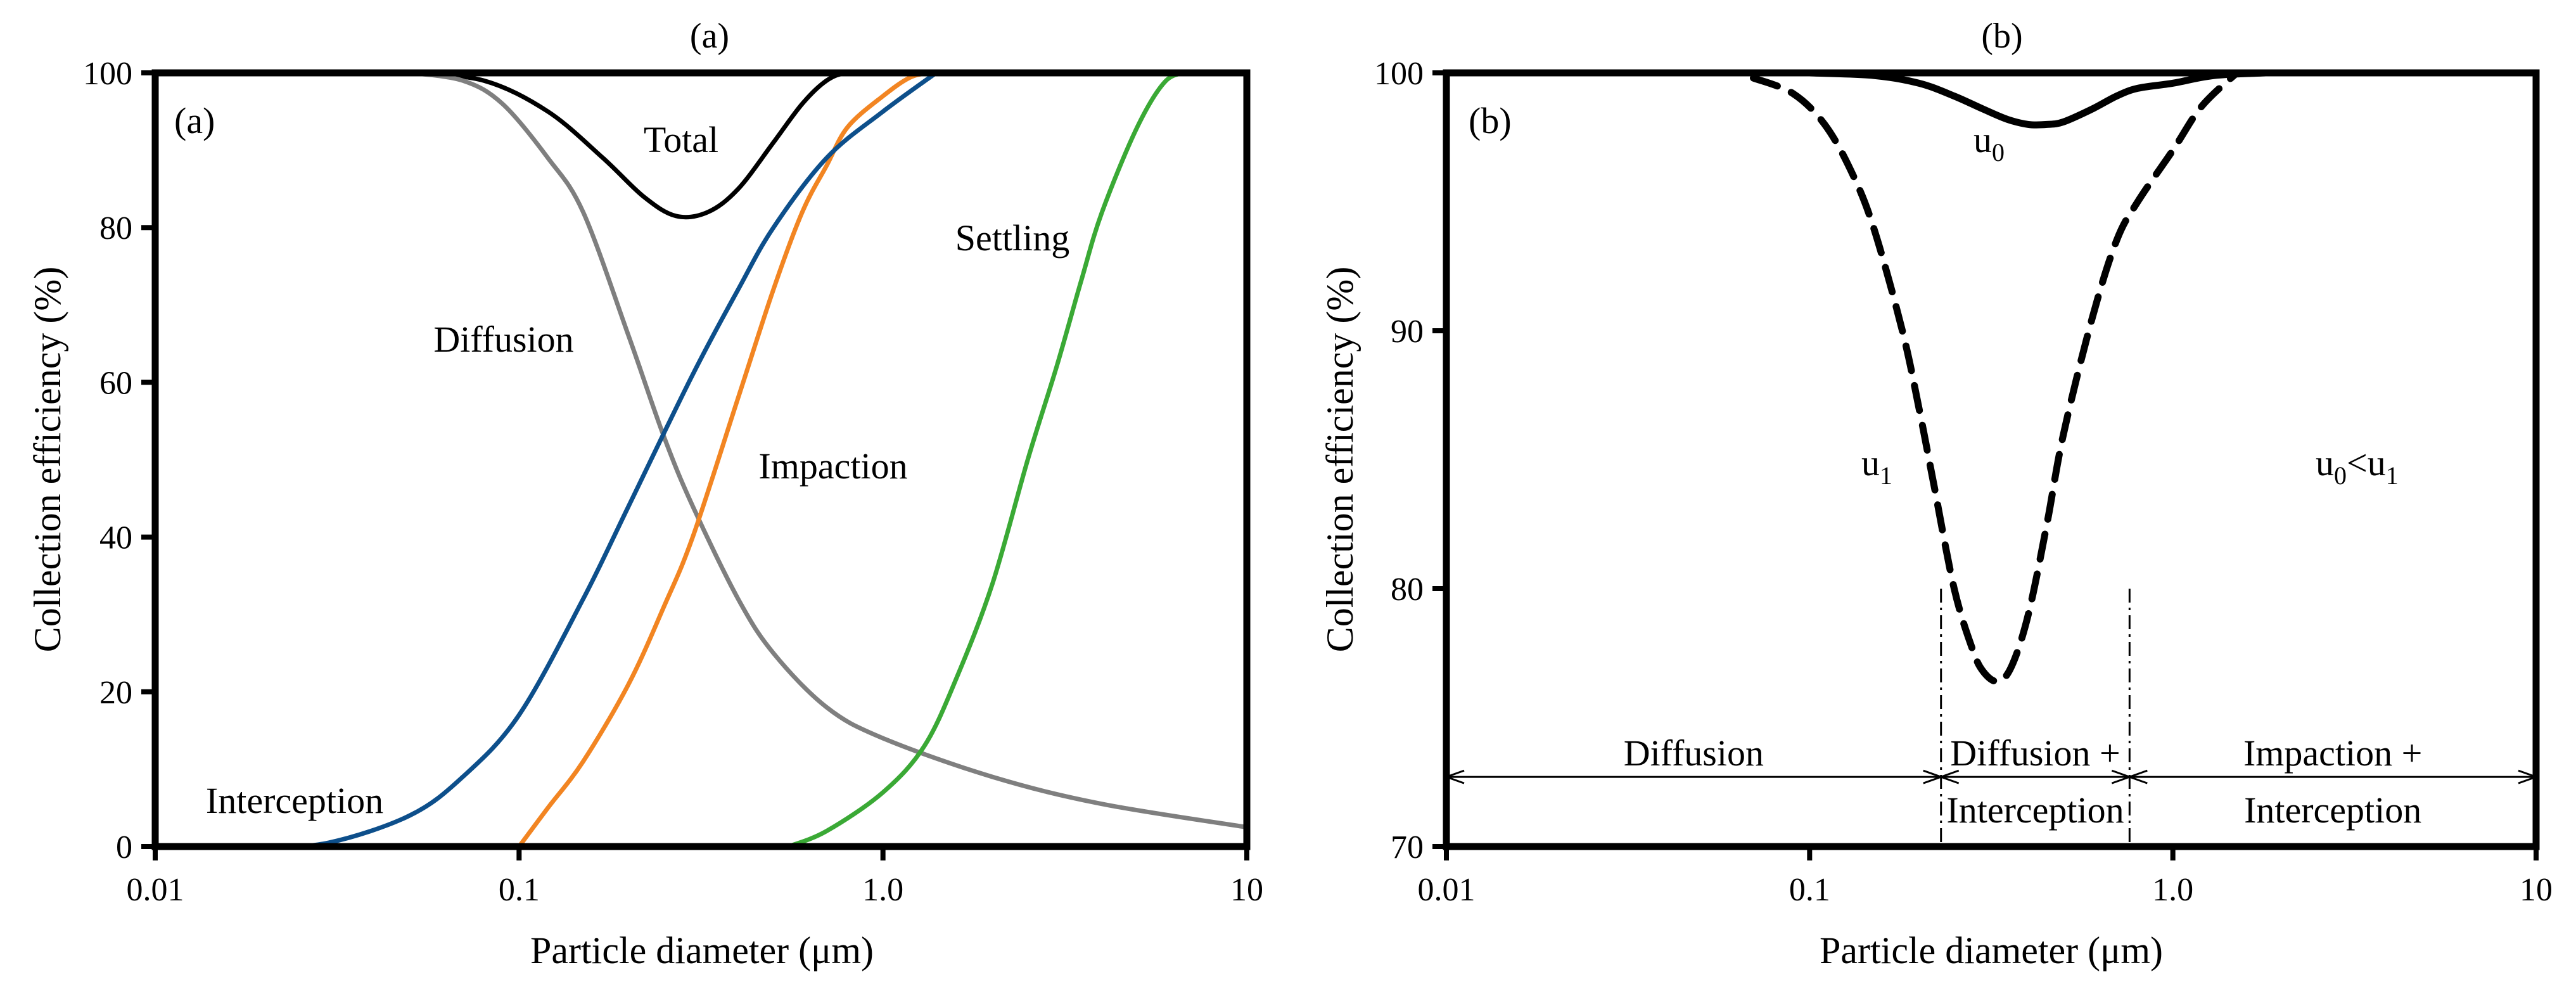 This screenshot has height=991, width=2576. I want to click on annotation-diffusion: Diffusion, so click(503, 339).